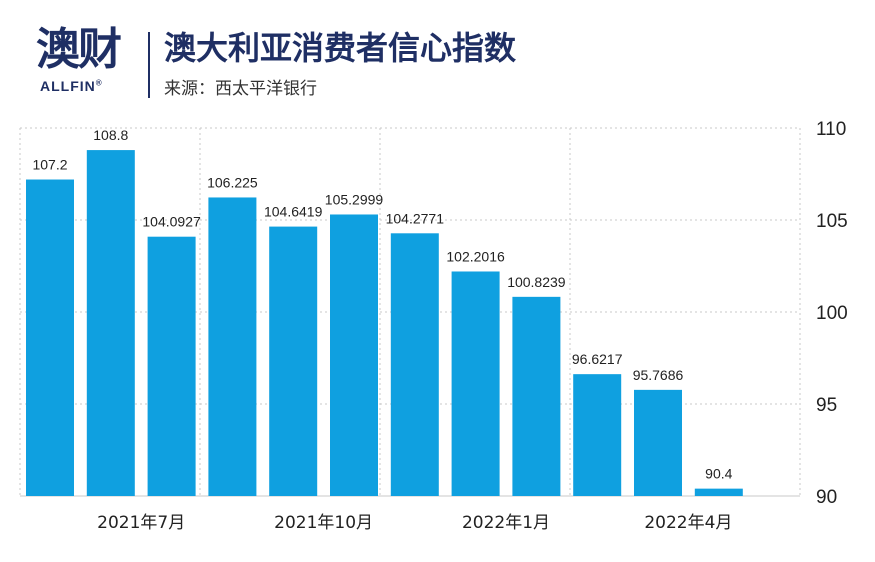  Describe the element at coordinates (832, 221) in the screenshot. I see `y-tick-label-105: 105` at that location.